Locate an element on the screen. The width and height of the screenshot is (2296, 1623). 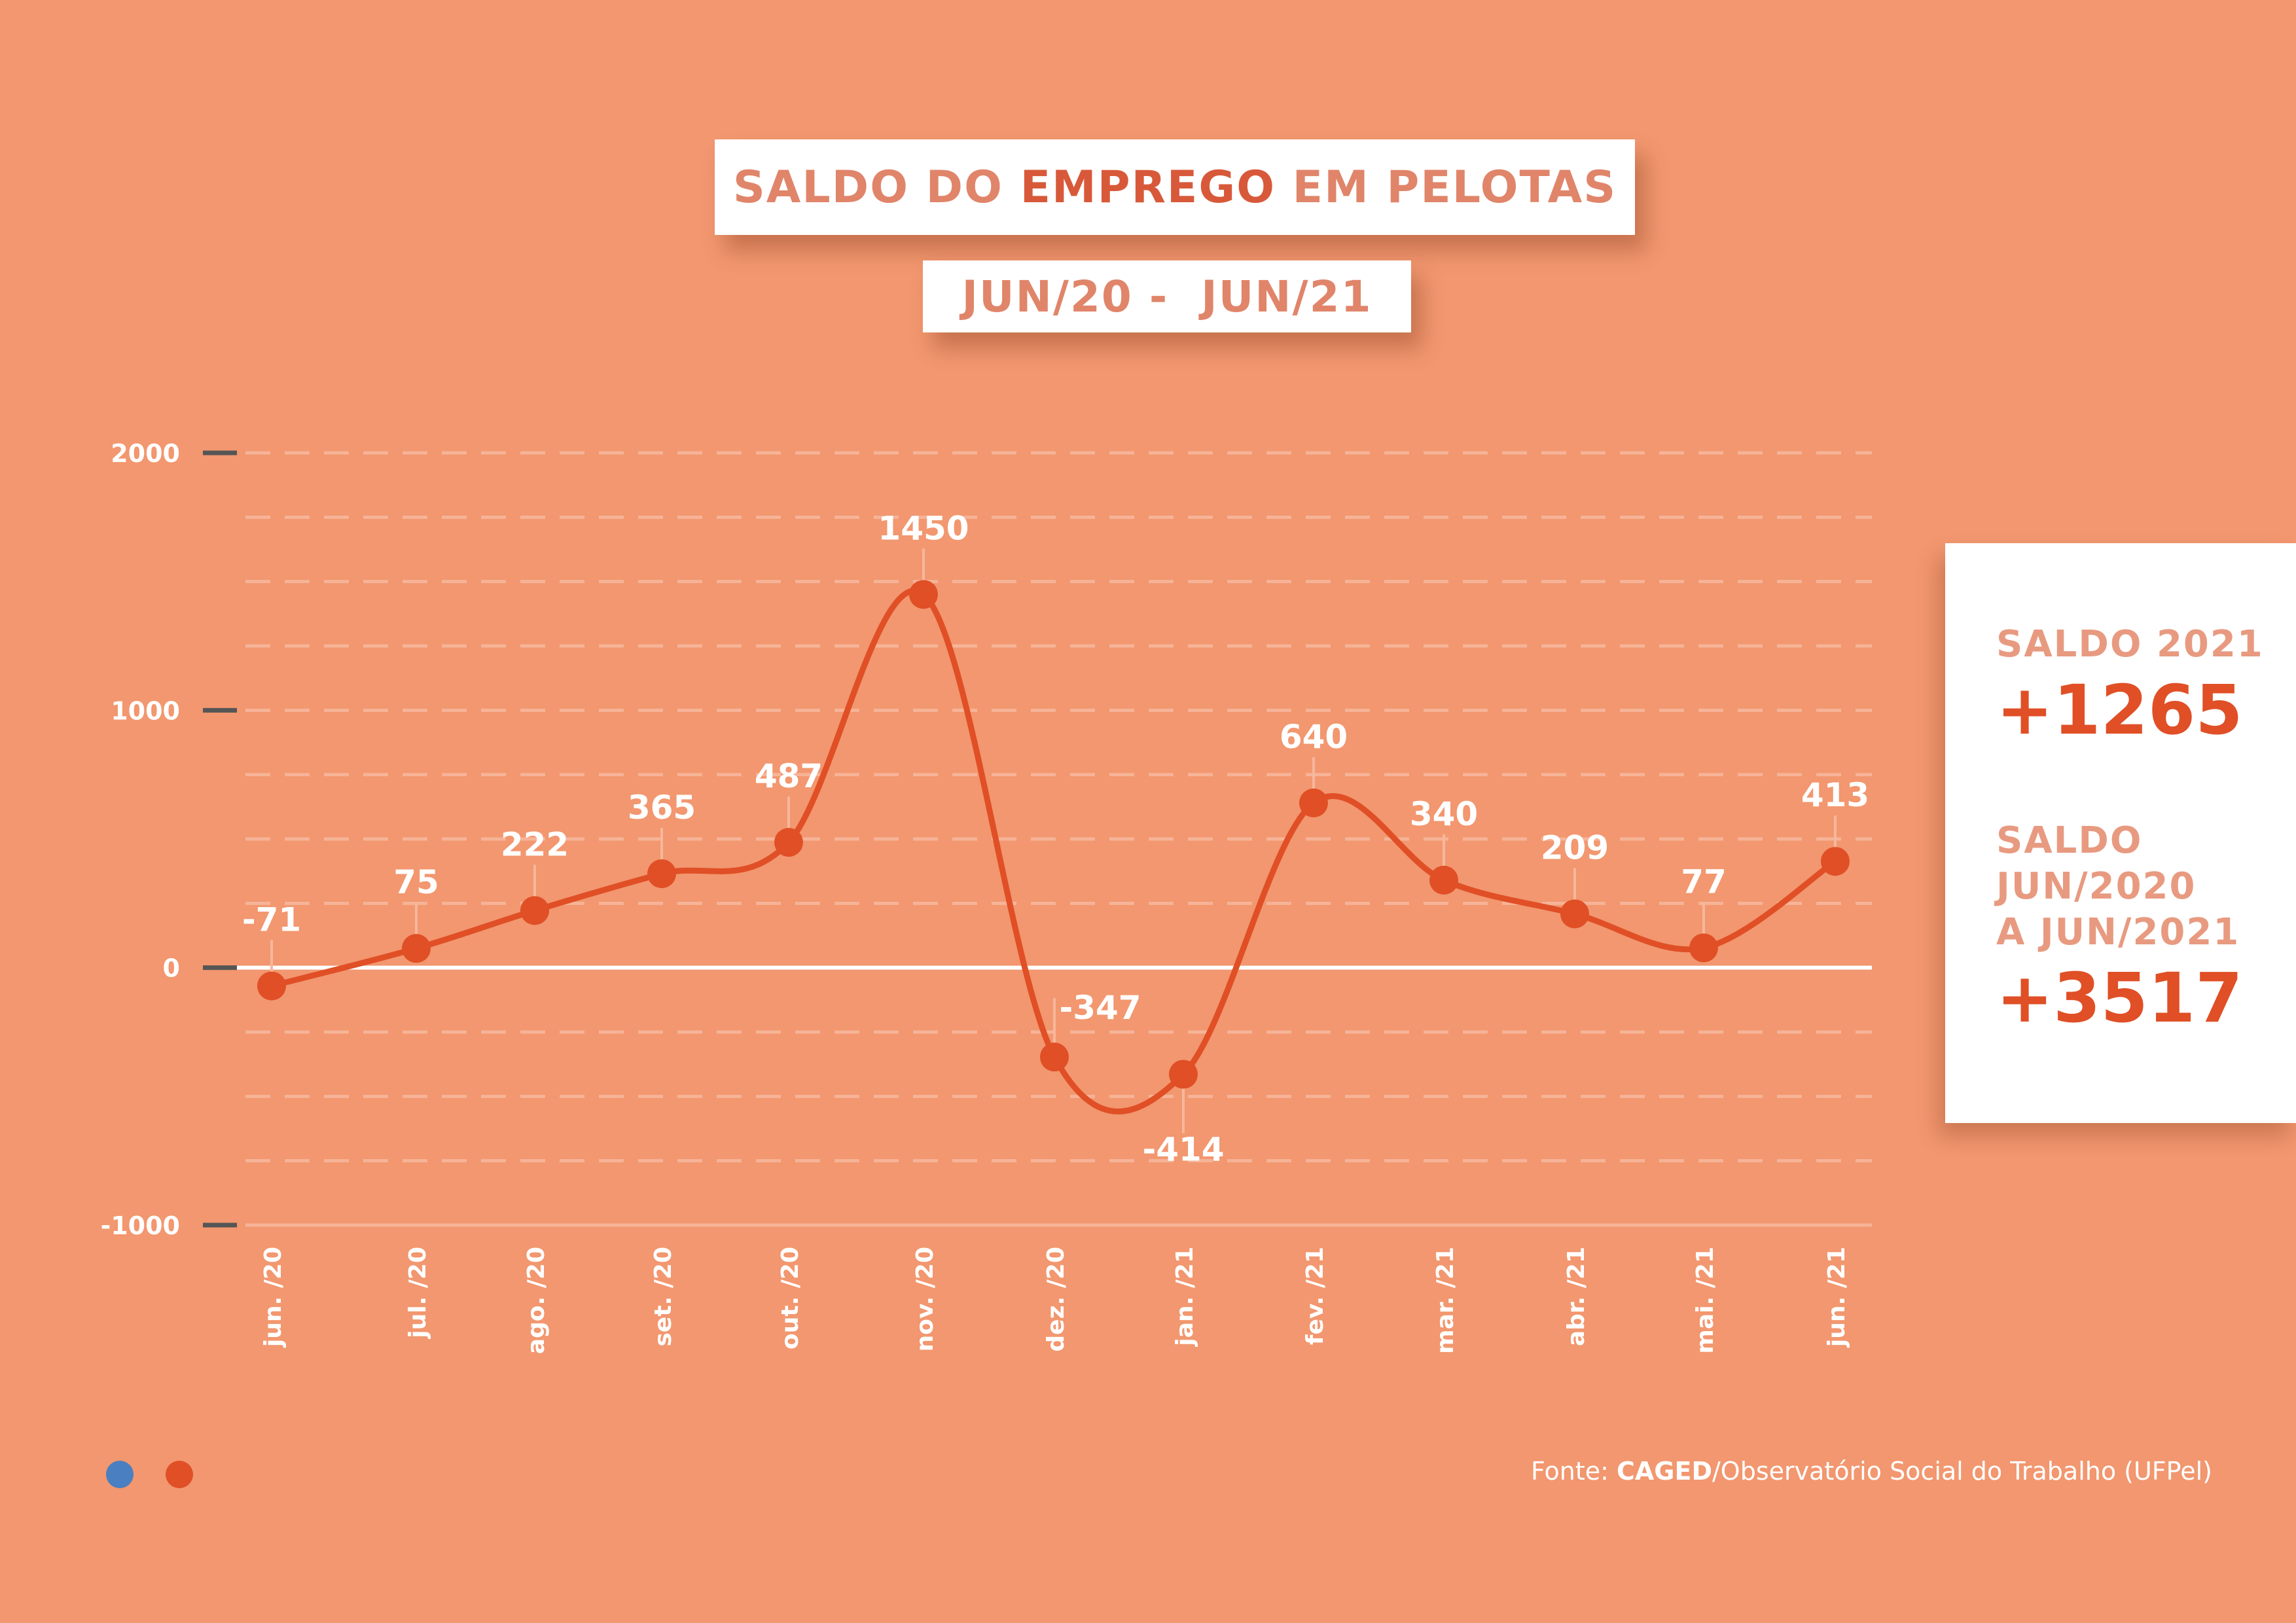
title-bold: EMPREGO is located at coordinates (1148, 187).